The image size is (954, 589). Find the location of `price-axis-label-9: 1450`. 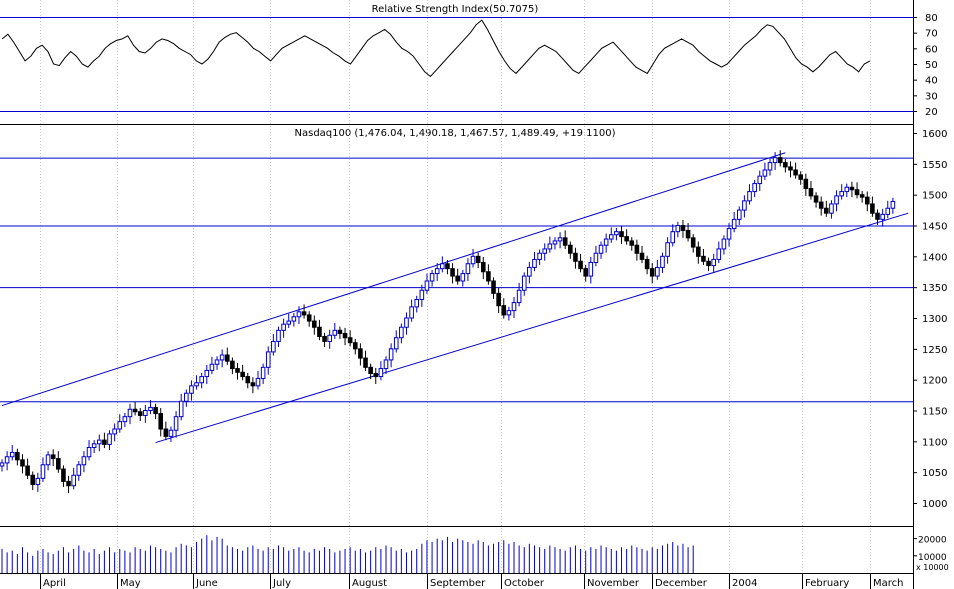

price-axis-label-9: 1450 is located at coordinates (934, 227).